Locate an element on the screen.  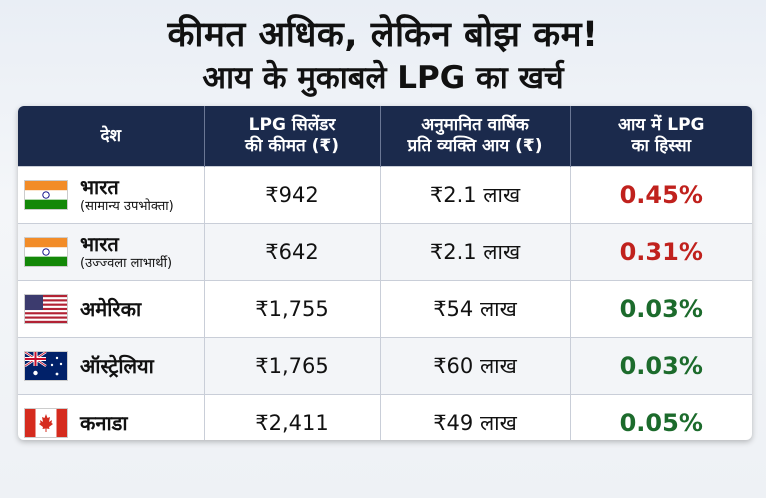
country-subtitle: (उज्ज्वला लाभार्थी) is located at coordinates (126, 263).